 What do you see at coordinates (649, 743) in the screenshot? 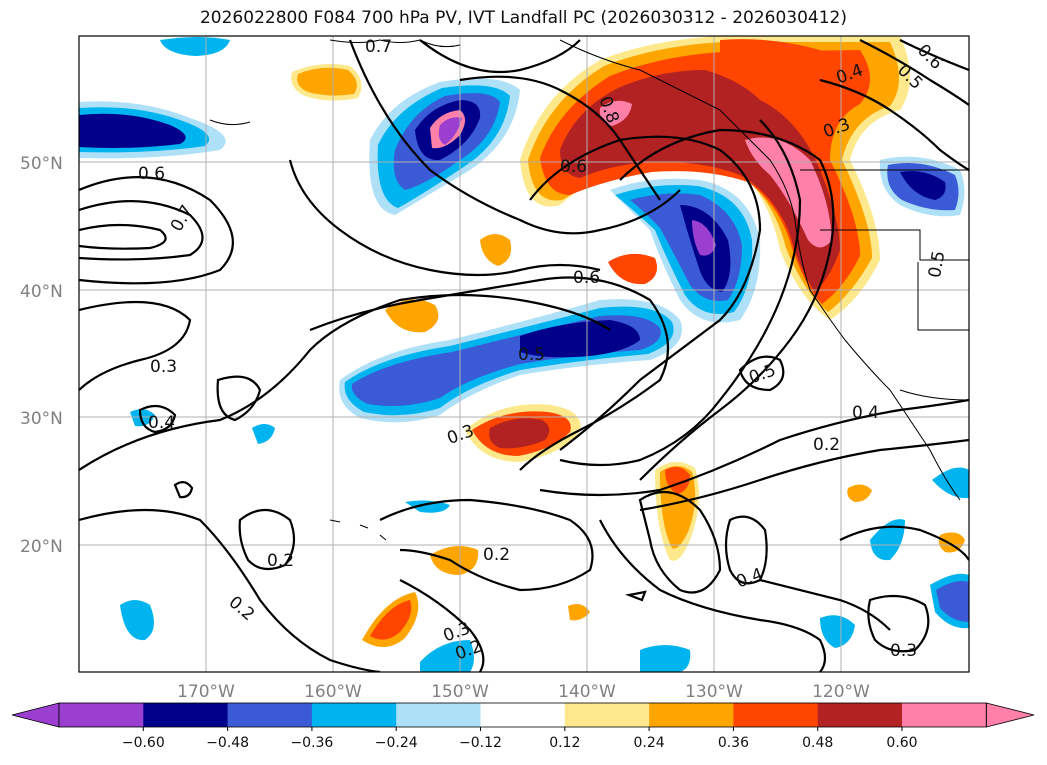
I see `colorbar-tick-label: 0.24` at bounding box center [649, 743].